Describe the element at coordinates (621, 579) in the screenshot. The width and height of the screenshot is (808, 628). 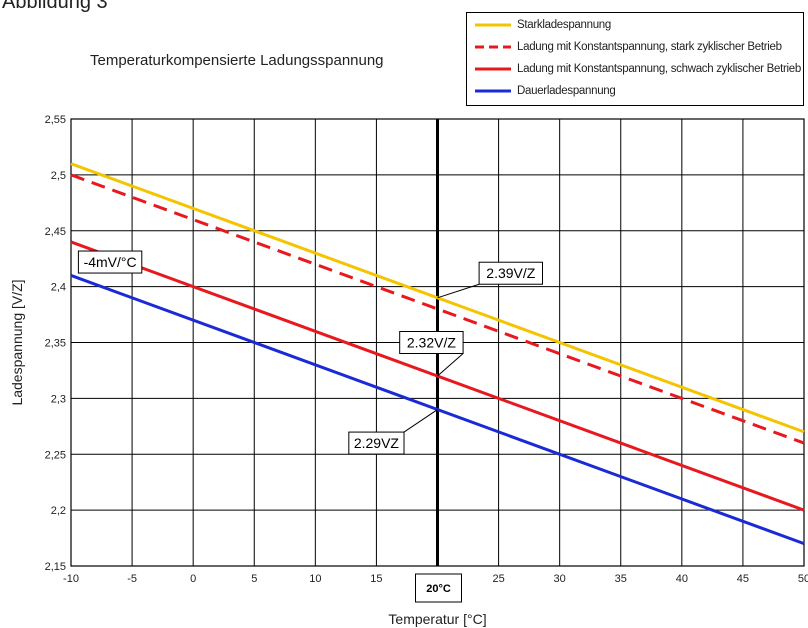
I see `x-tick-label: 35` at that location.